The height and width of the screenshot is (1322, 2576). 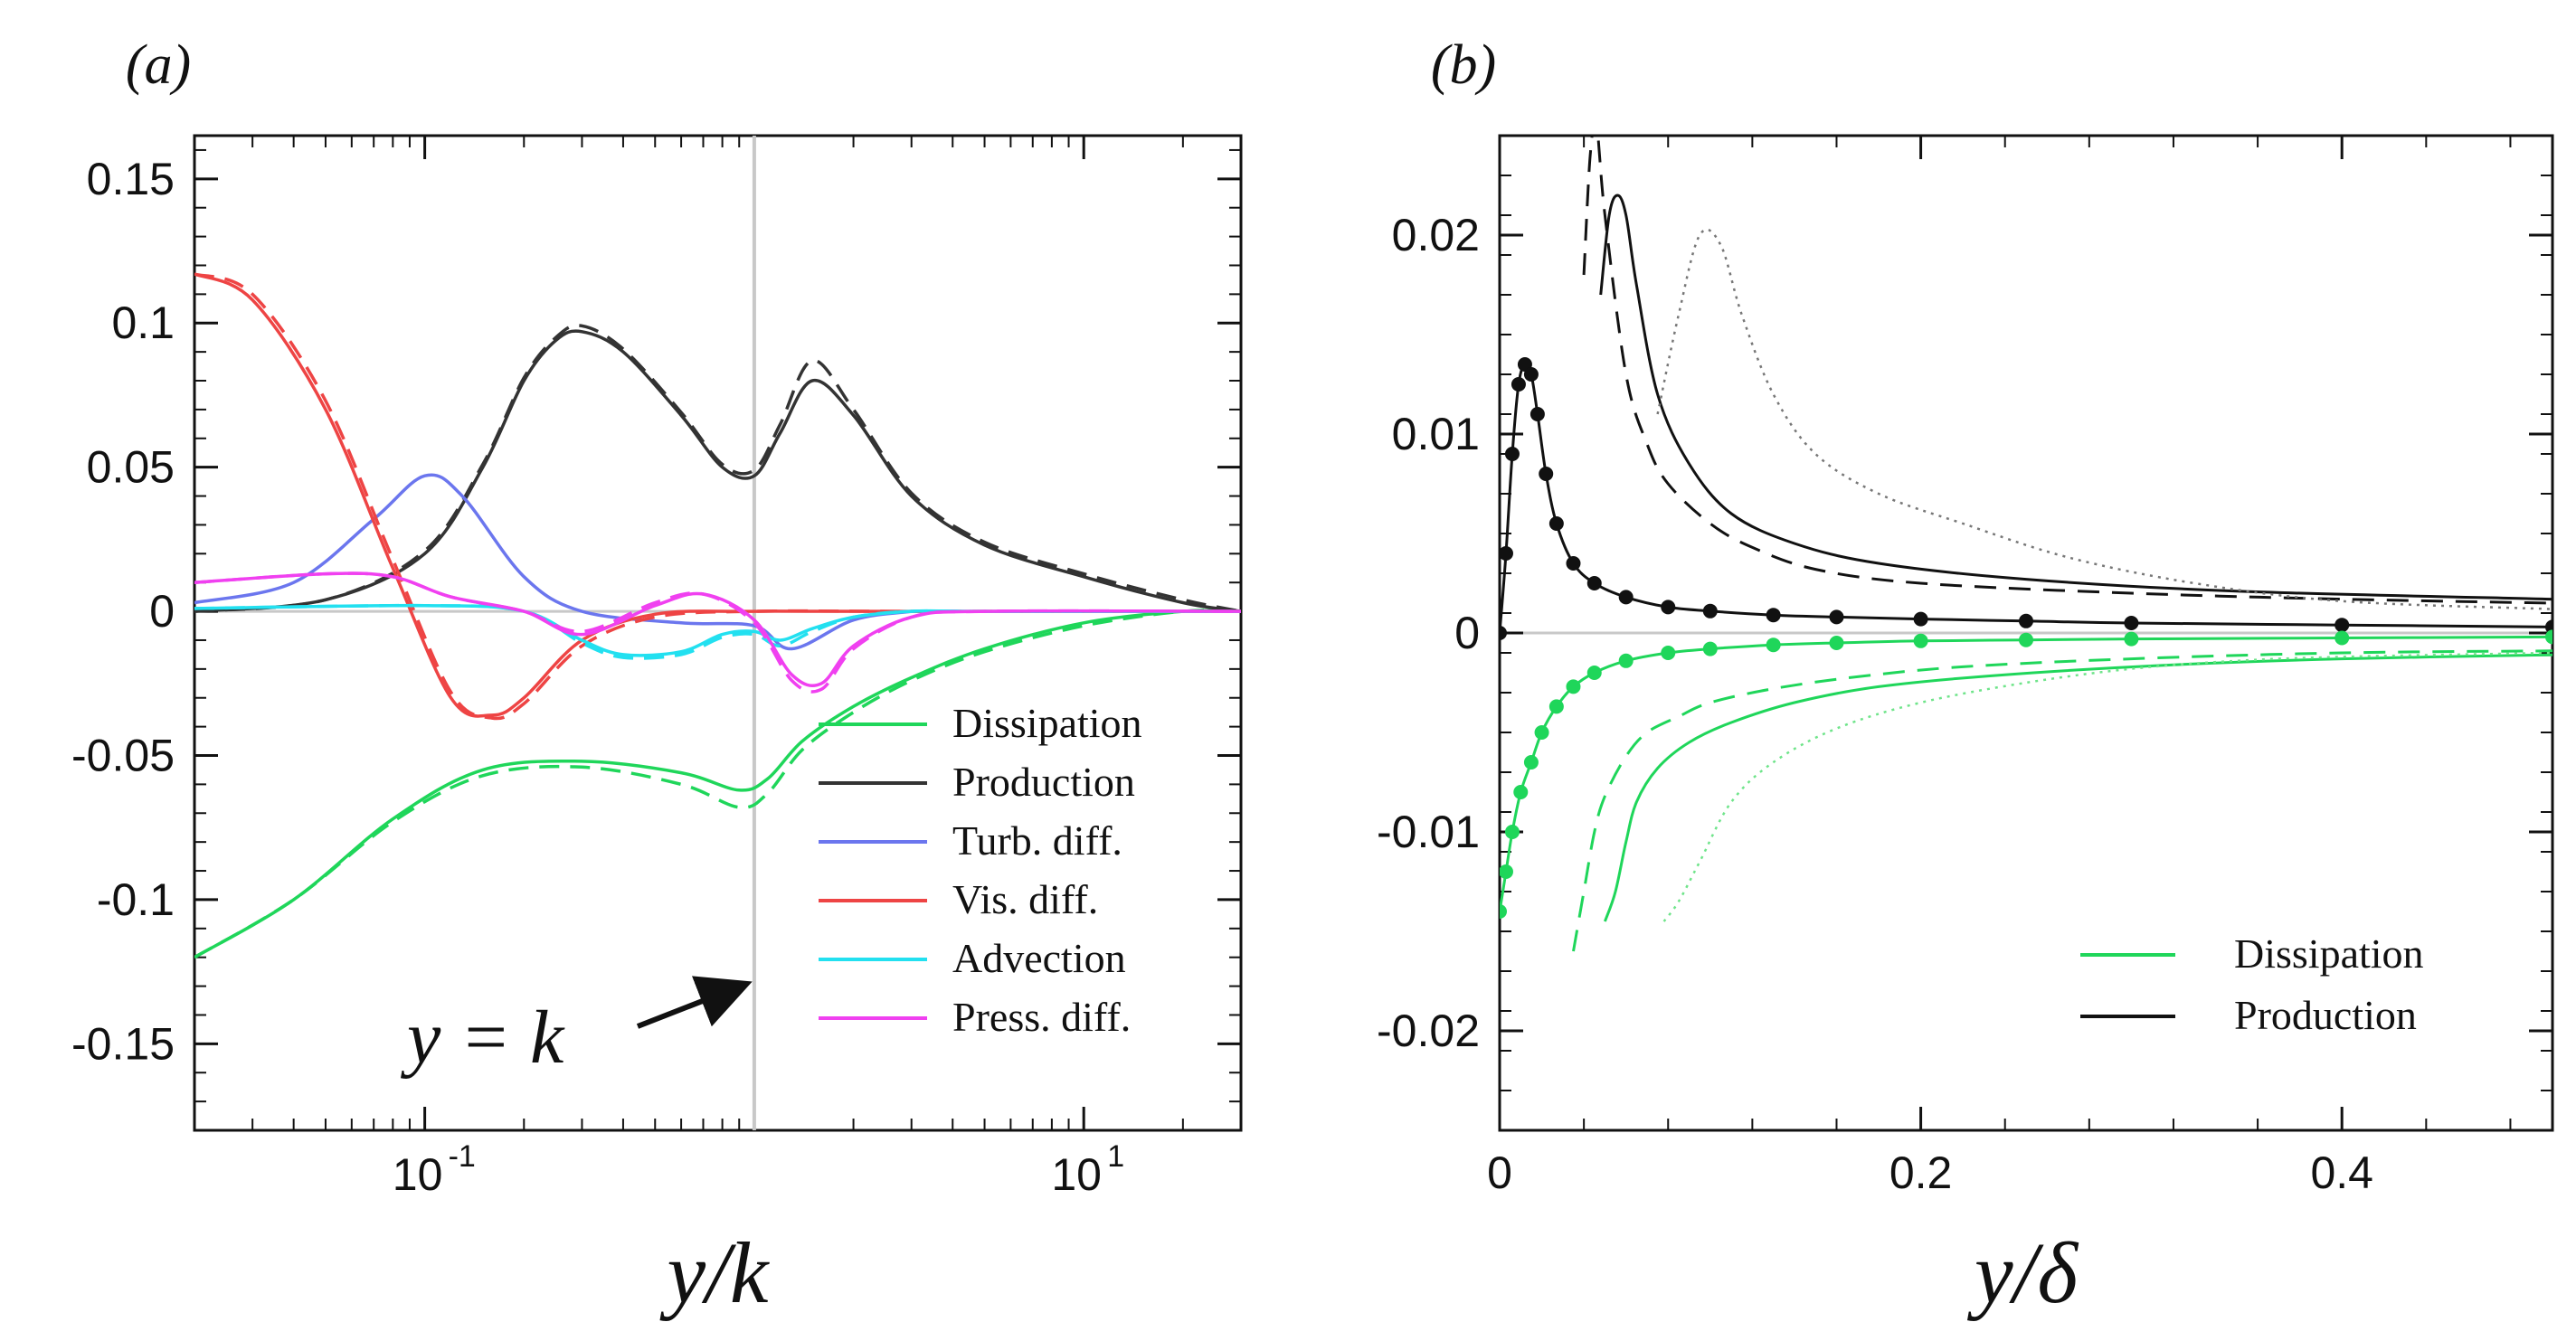 I want to click on x-tick-exponent: 1, so click(x=1116, y=1156).